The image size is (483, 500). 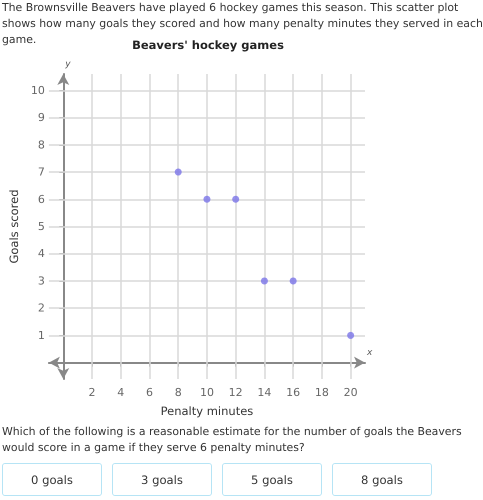 I want to click on text: y, so click(x=68, y=65).